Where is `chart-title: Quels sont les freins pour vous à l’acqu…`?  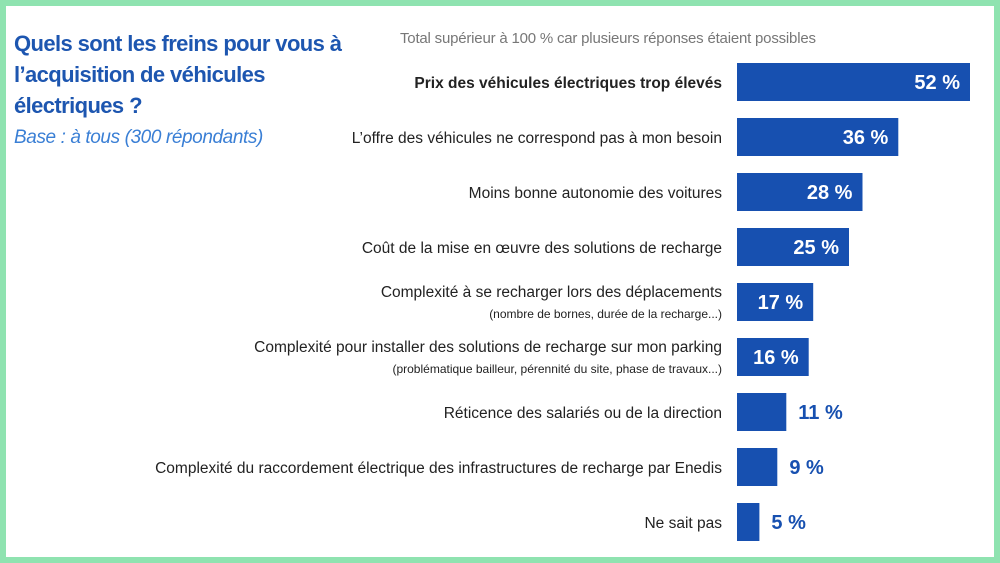 chart-title: Quels sont les freins pour vous à l’acqu… is located at coordinates (178, 74).